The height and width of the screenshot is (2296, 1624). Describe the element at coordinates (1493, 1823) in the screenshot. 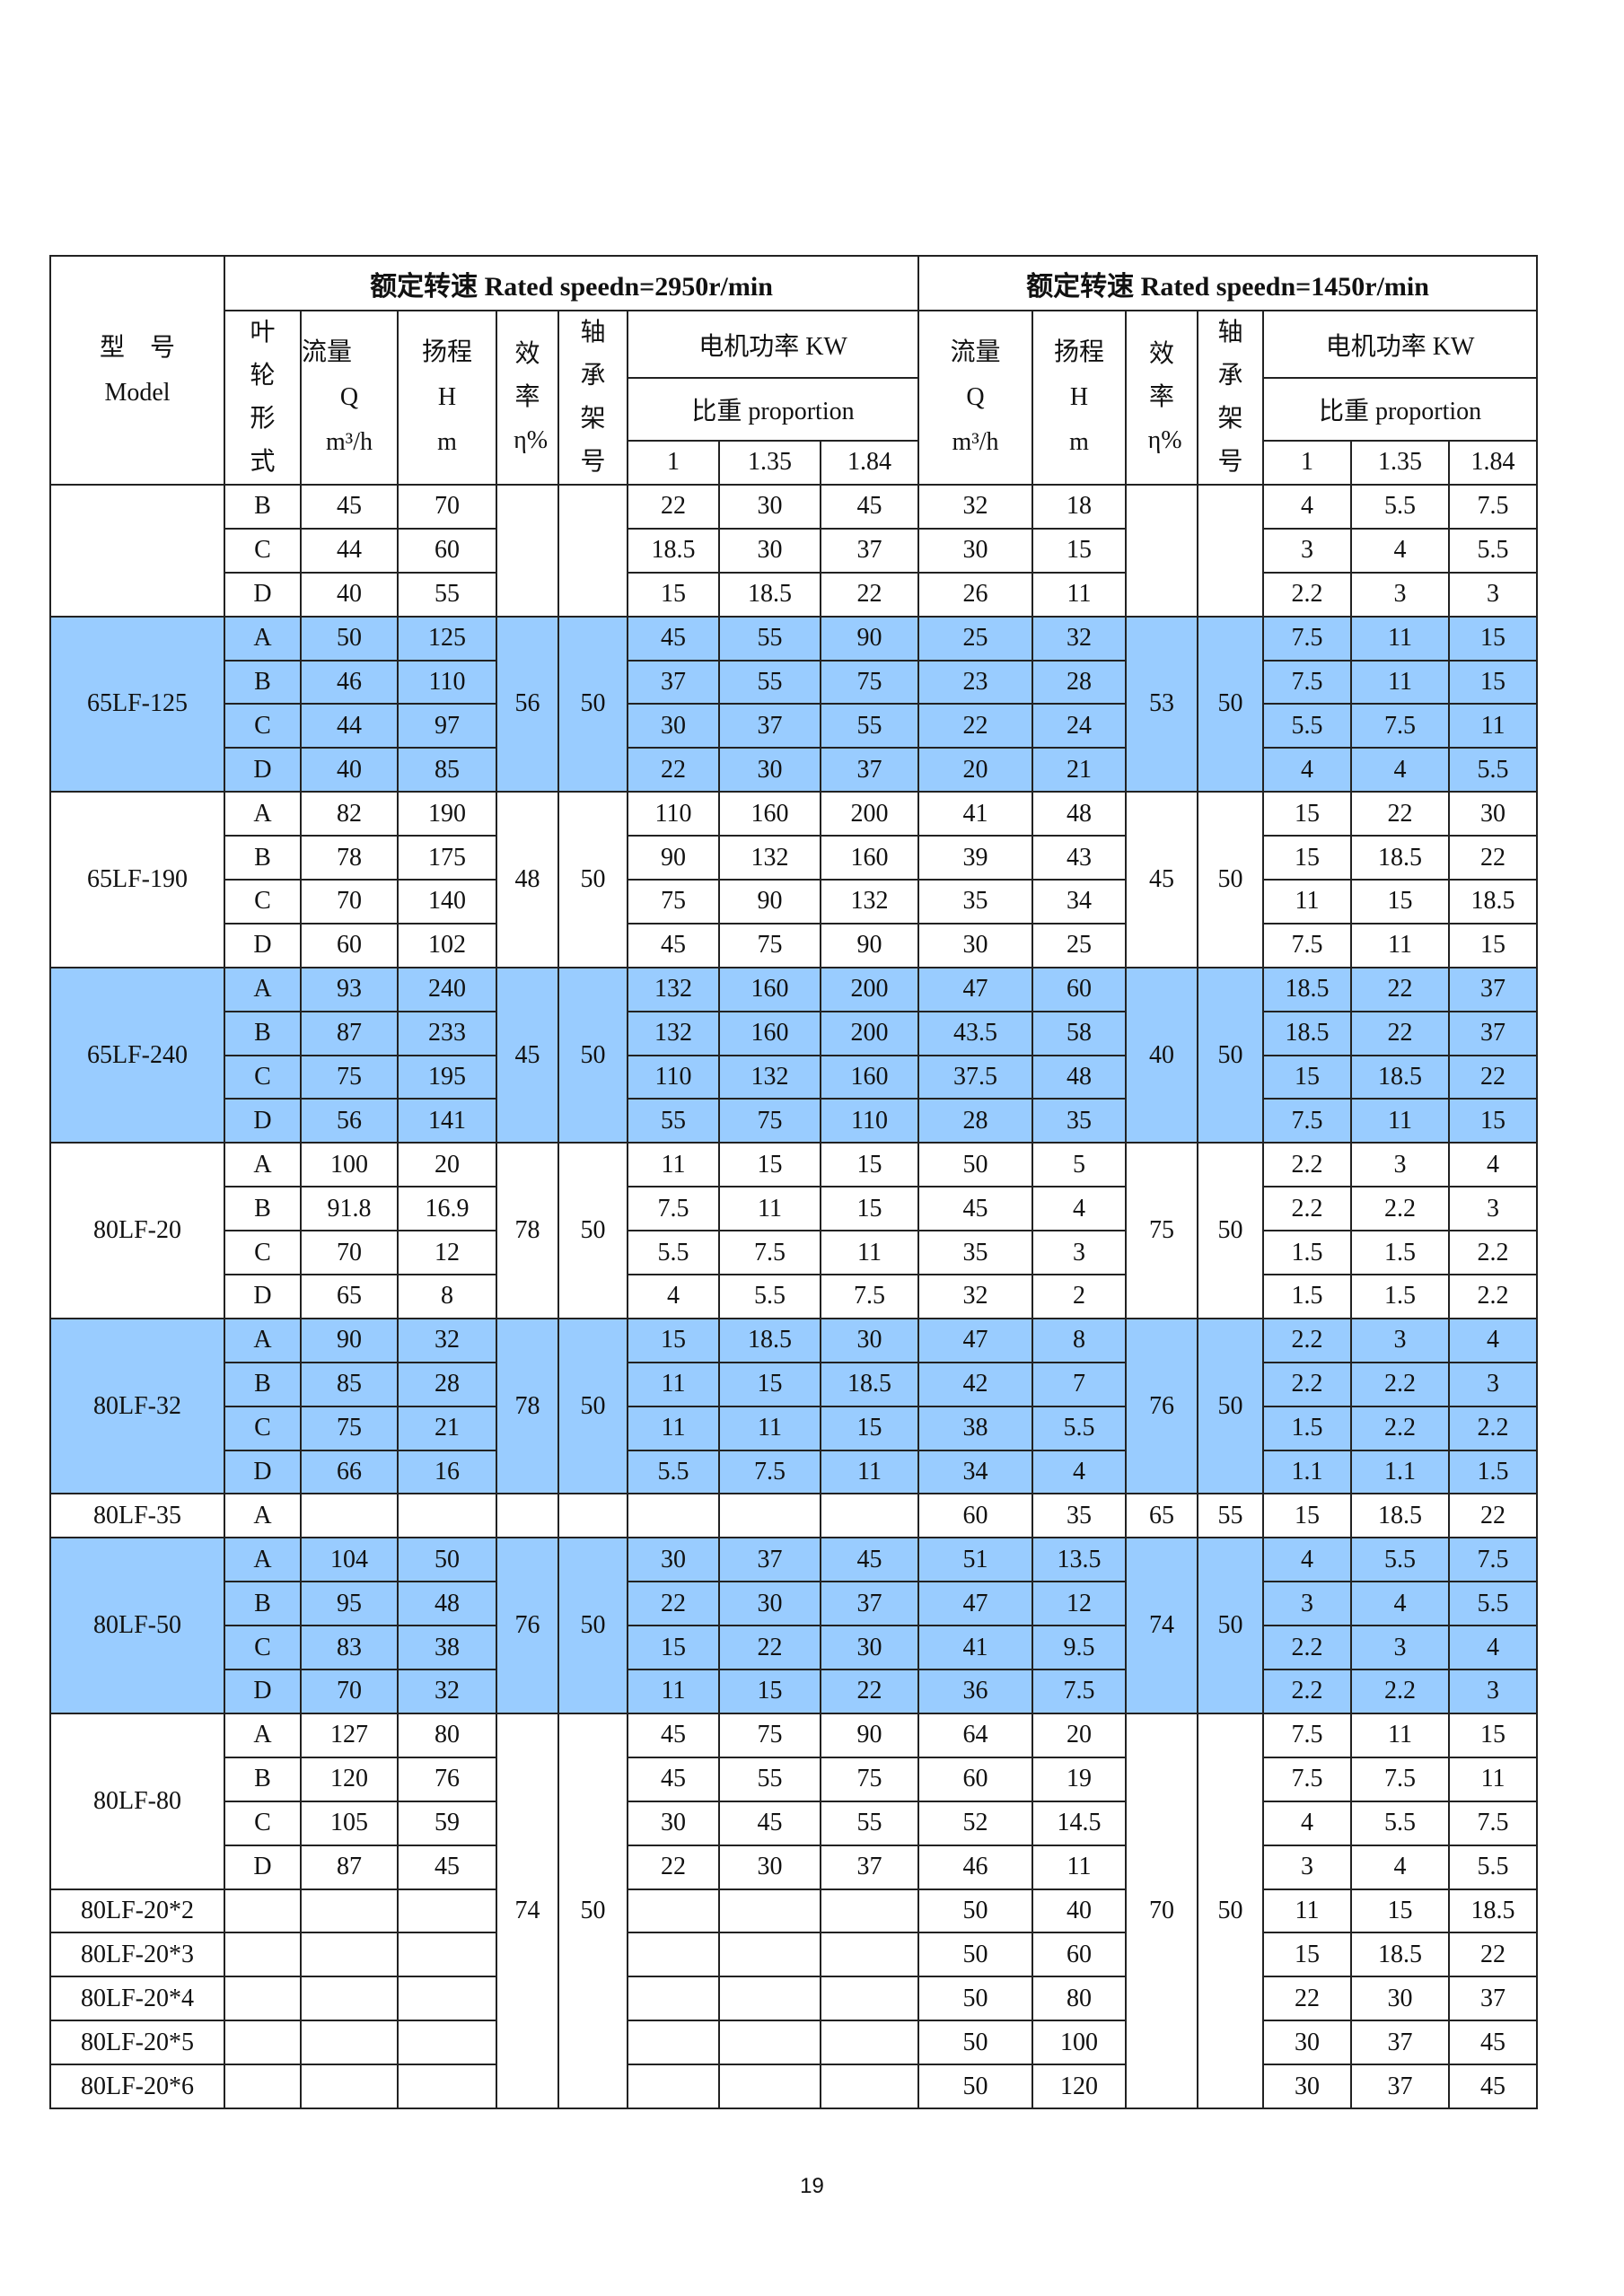

I see `kw184_1450-cell: 7.5` at that location.